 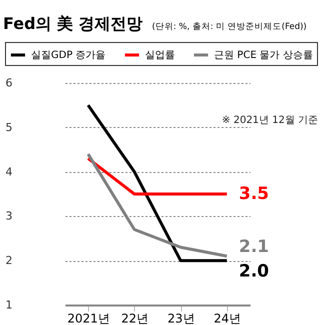 I want to click on chart-subtitle: (단위: %, 출처: 미 연방준비제도(Fed)), so click(x=229, y=27).